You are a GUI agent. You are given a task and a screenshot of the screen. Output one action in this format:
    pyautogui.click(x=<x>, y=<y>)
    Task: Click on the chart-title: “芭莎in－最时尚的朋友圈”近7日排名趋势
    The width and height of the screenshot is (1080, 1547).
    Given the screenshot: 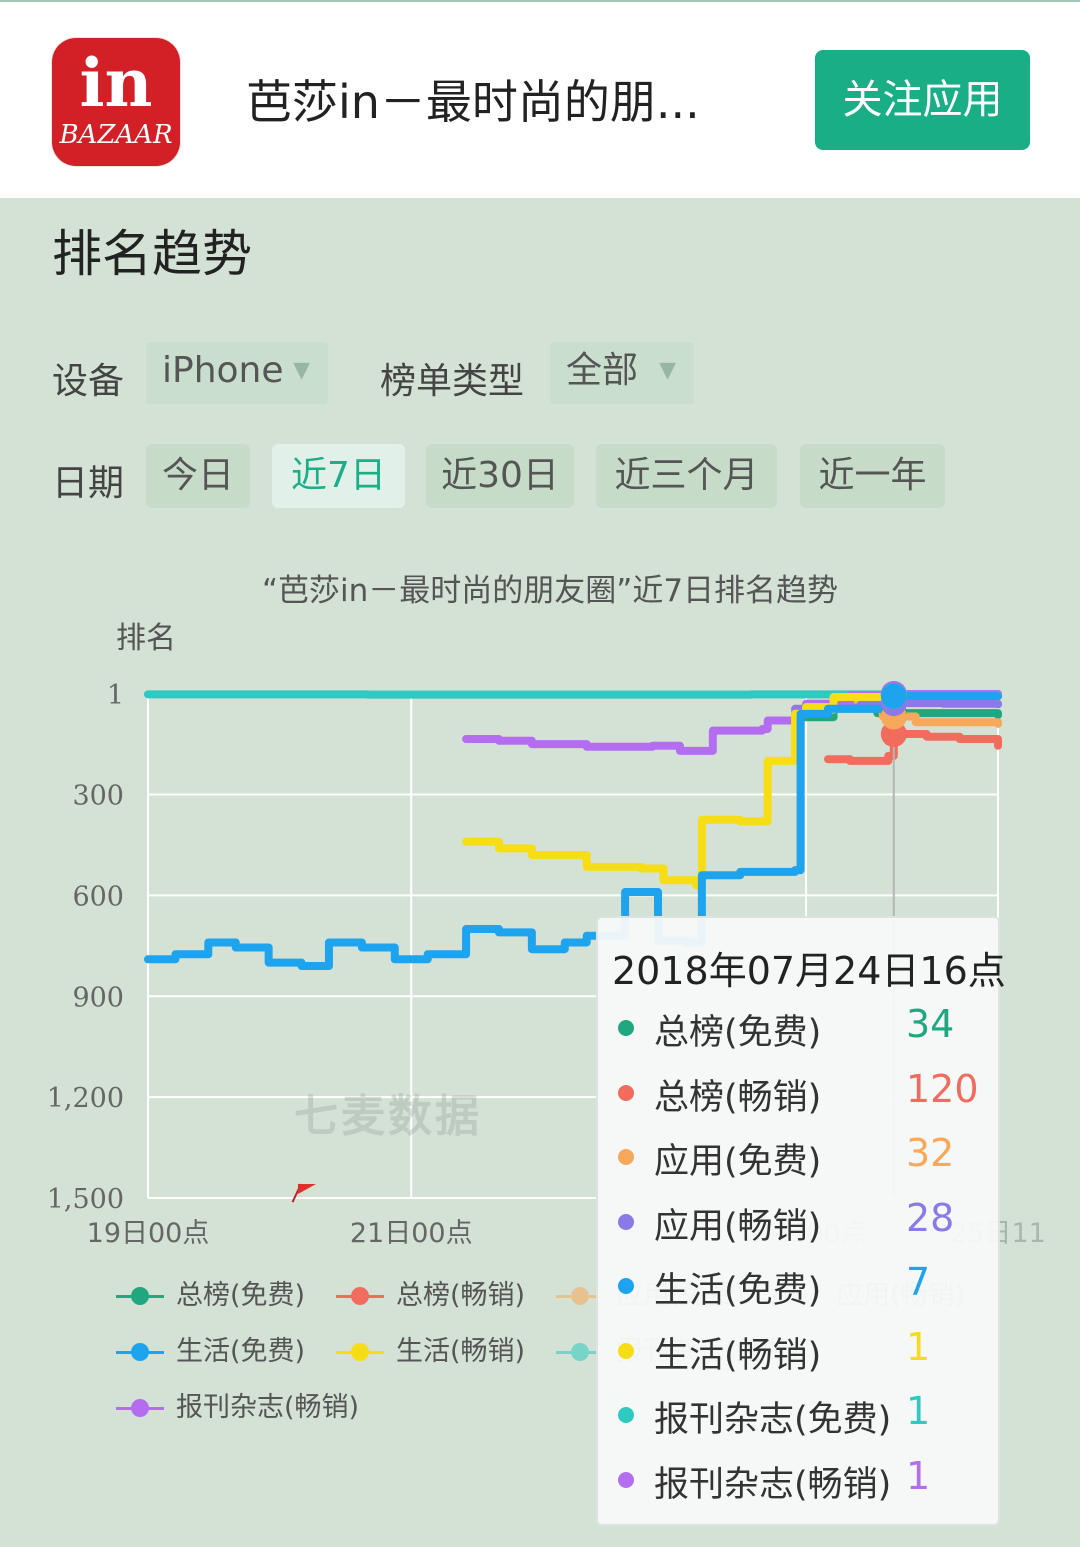 What is the action you would take?
    pyautogui.click(x=550, y=591)
    